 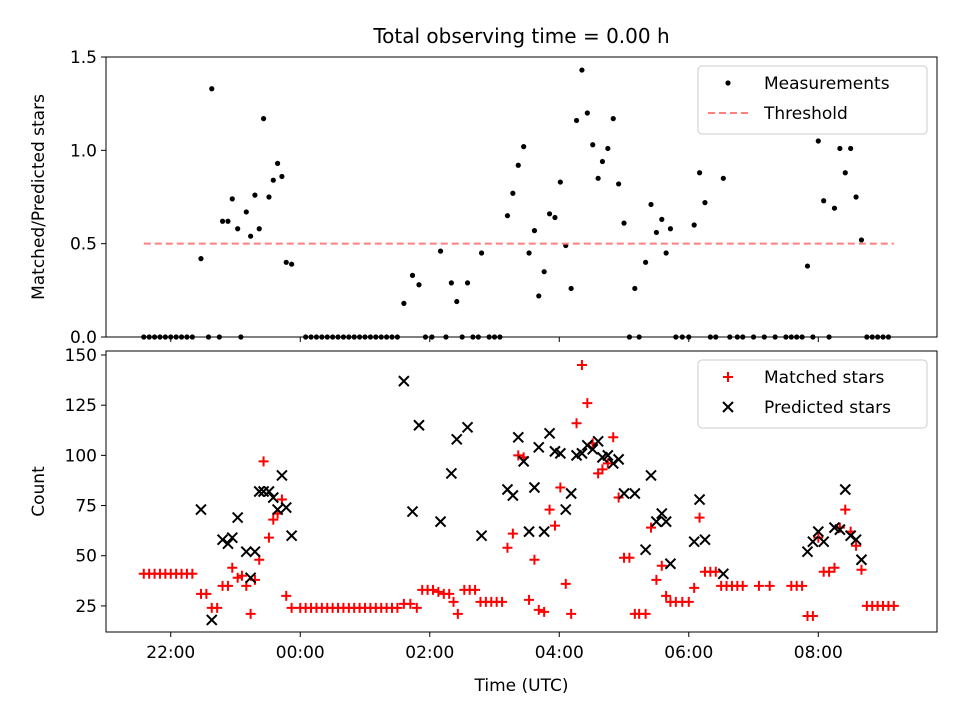 I want to click on y-tick-label: 1.0, so click(x=83, y=151).